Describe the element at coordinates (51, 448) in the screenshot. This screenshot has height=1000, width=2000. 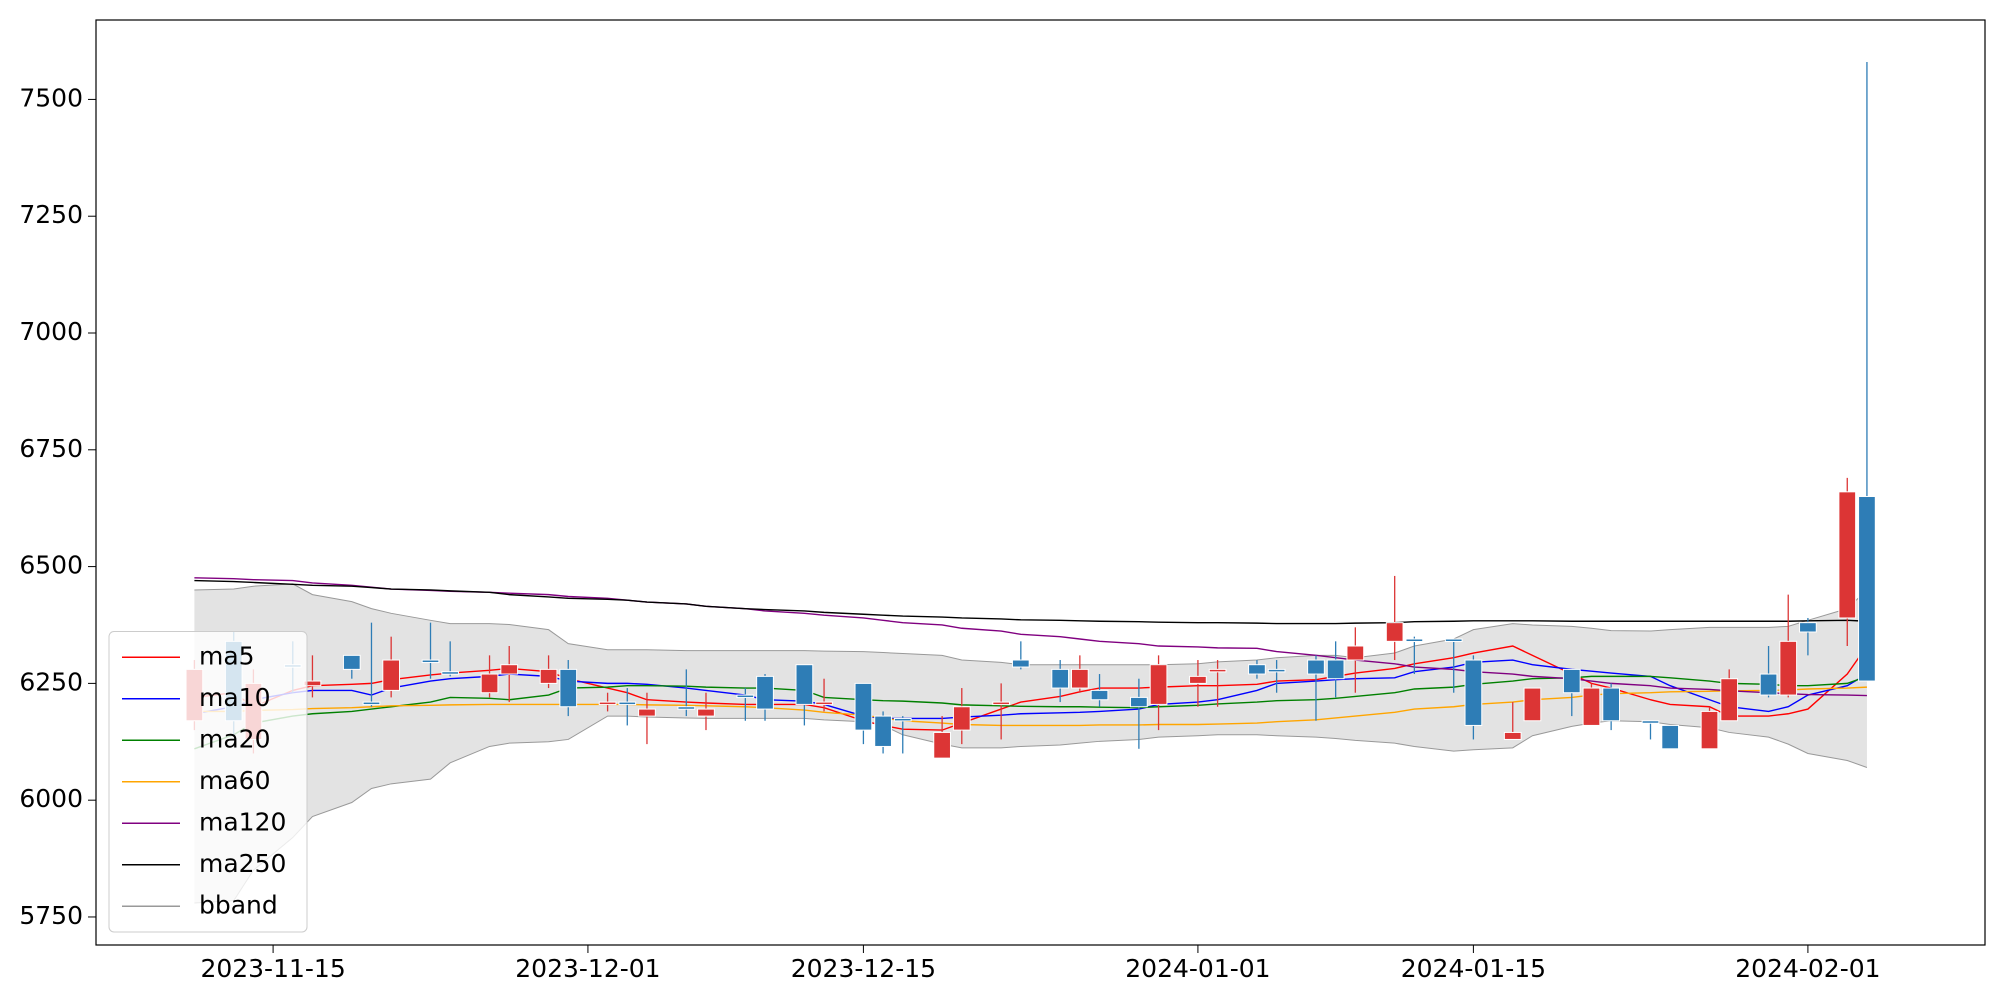
I see `y-tick-label: 6750` at that location.